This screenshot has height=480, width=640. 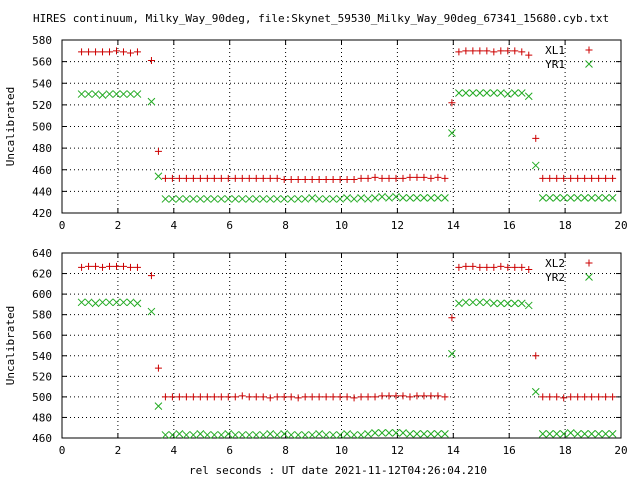 What do you see at coordinates (397, 450) in the screenshot?
I see `x-tick-label: 12` at bounding box center [397, 450].